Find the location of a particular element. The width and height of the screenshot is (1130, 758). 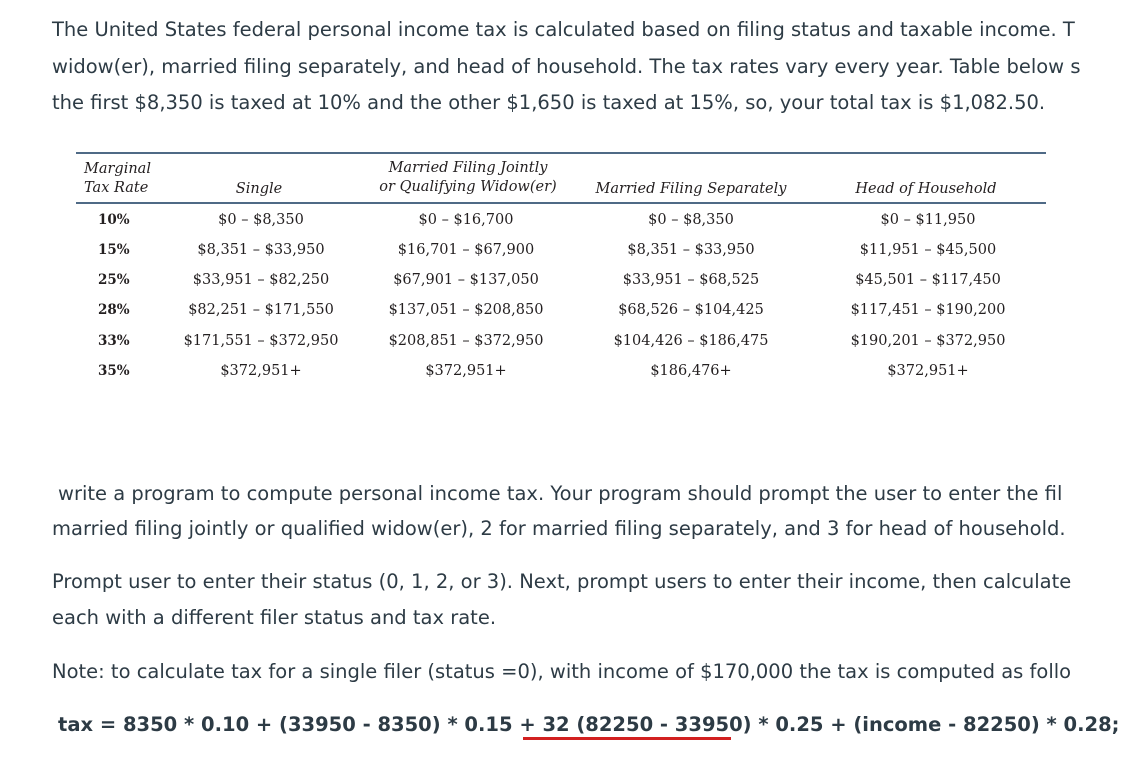

cell-hoh: $0 – $11,950 is located at coordinates (928, 220).